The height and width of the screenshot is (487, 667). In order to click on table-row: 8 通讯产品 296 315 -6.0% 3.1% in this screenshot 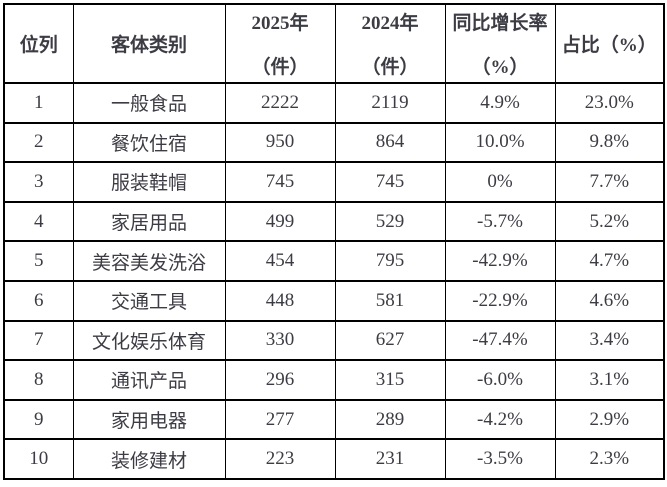, I will do `click(334, 380)`.